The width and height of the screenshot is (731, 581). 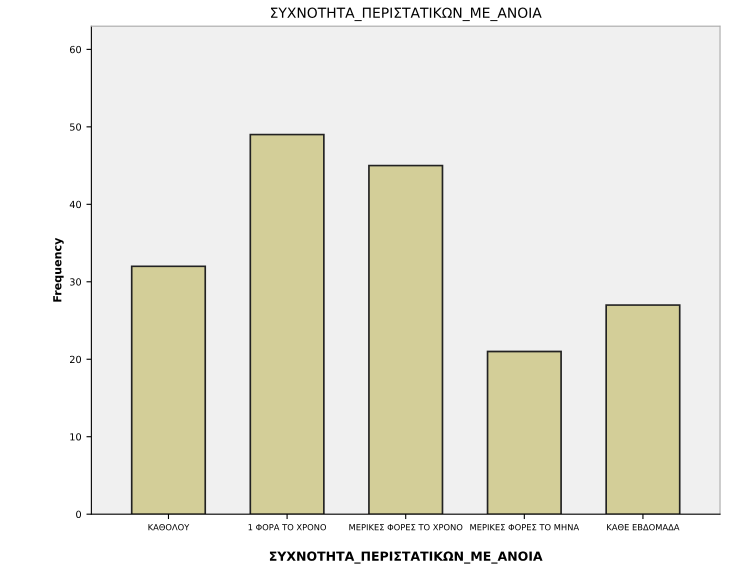 I want to click on y-tick-label: 30, so click(x=76, y=282).